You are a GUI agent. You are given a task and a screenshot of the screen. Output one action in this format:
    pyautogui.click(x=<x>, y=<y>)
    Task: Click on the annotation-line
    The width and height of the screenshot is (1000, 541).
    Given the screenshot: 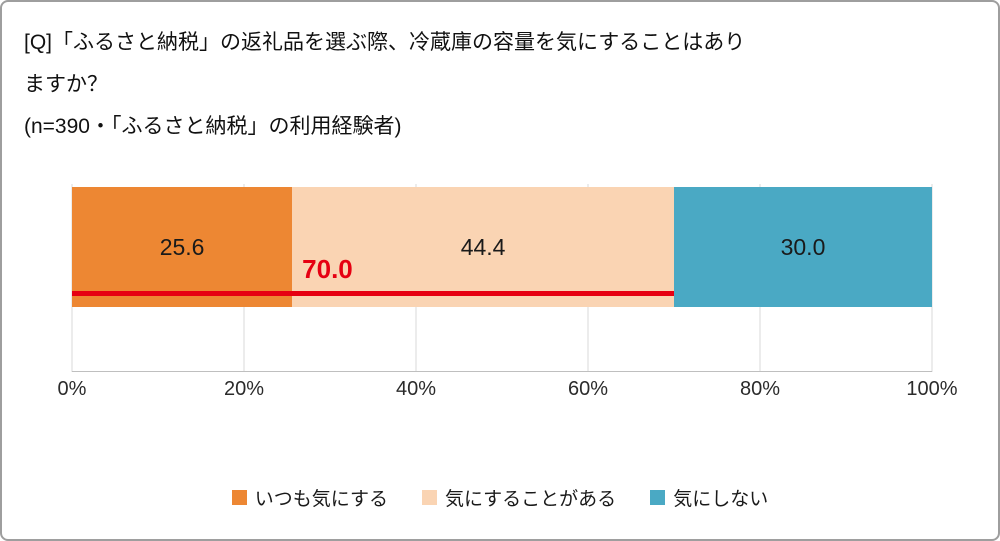 What is the action you would take?
    pyautogui.click(x=373, y=293)
    